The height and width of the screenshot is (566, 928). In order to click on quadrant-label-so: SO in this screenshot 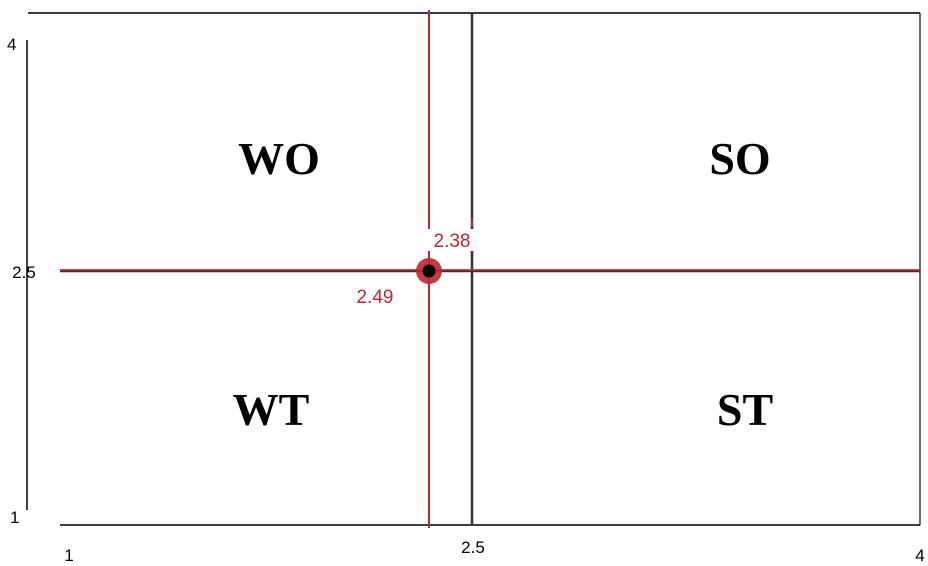, I will do `click(739, 158)`.